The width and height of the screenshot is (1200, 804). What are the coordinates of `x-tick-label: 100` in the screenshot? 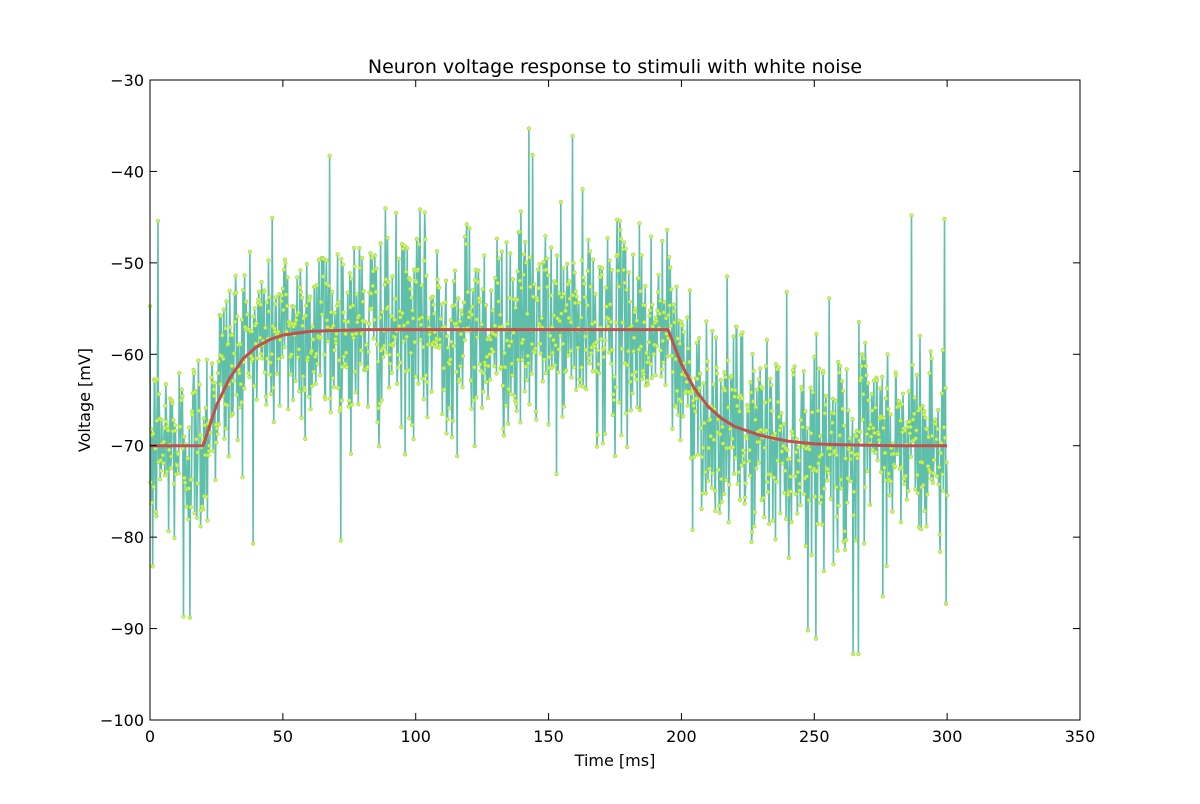 It's located at (415, 736).